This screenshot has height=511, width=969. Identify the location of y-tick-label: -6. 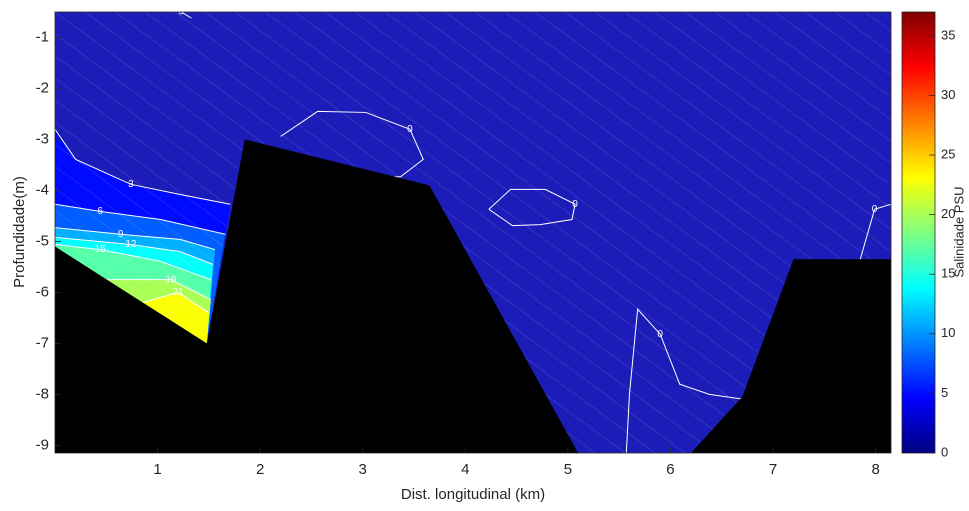
(42, 291).